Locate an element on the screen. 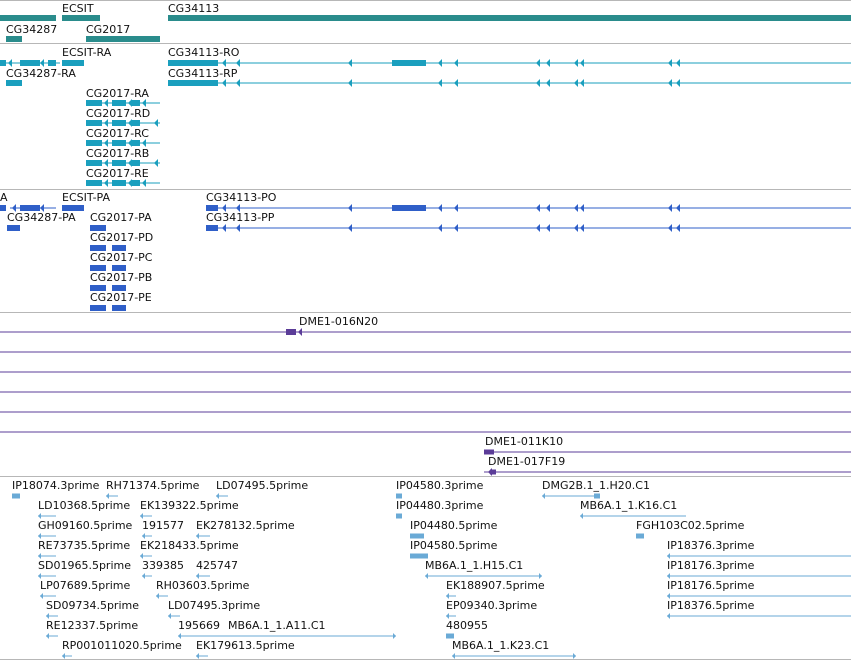  est-label: SD09734.5prime is located at coordinates (92, 605).